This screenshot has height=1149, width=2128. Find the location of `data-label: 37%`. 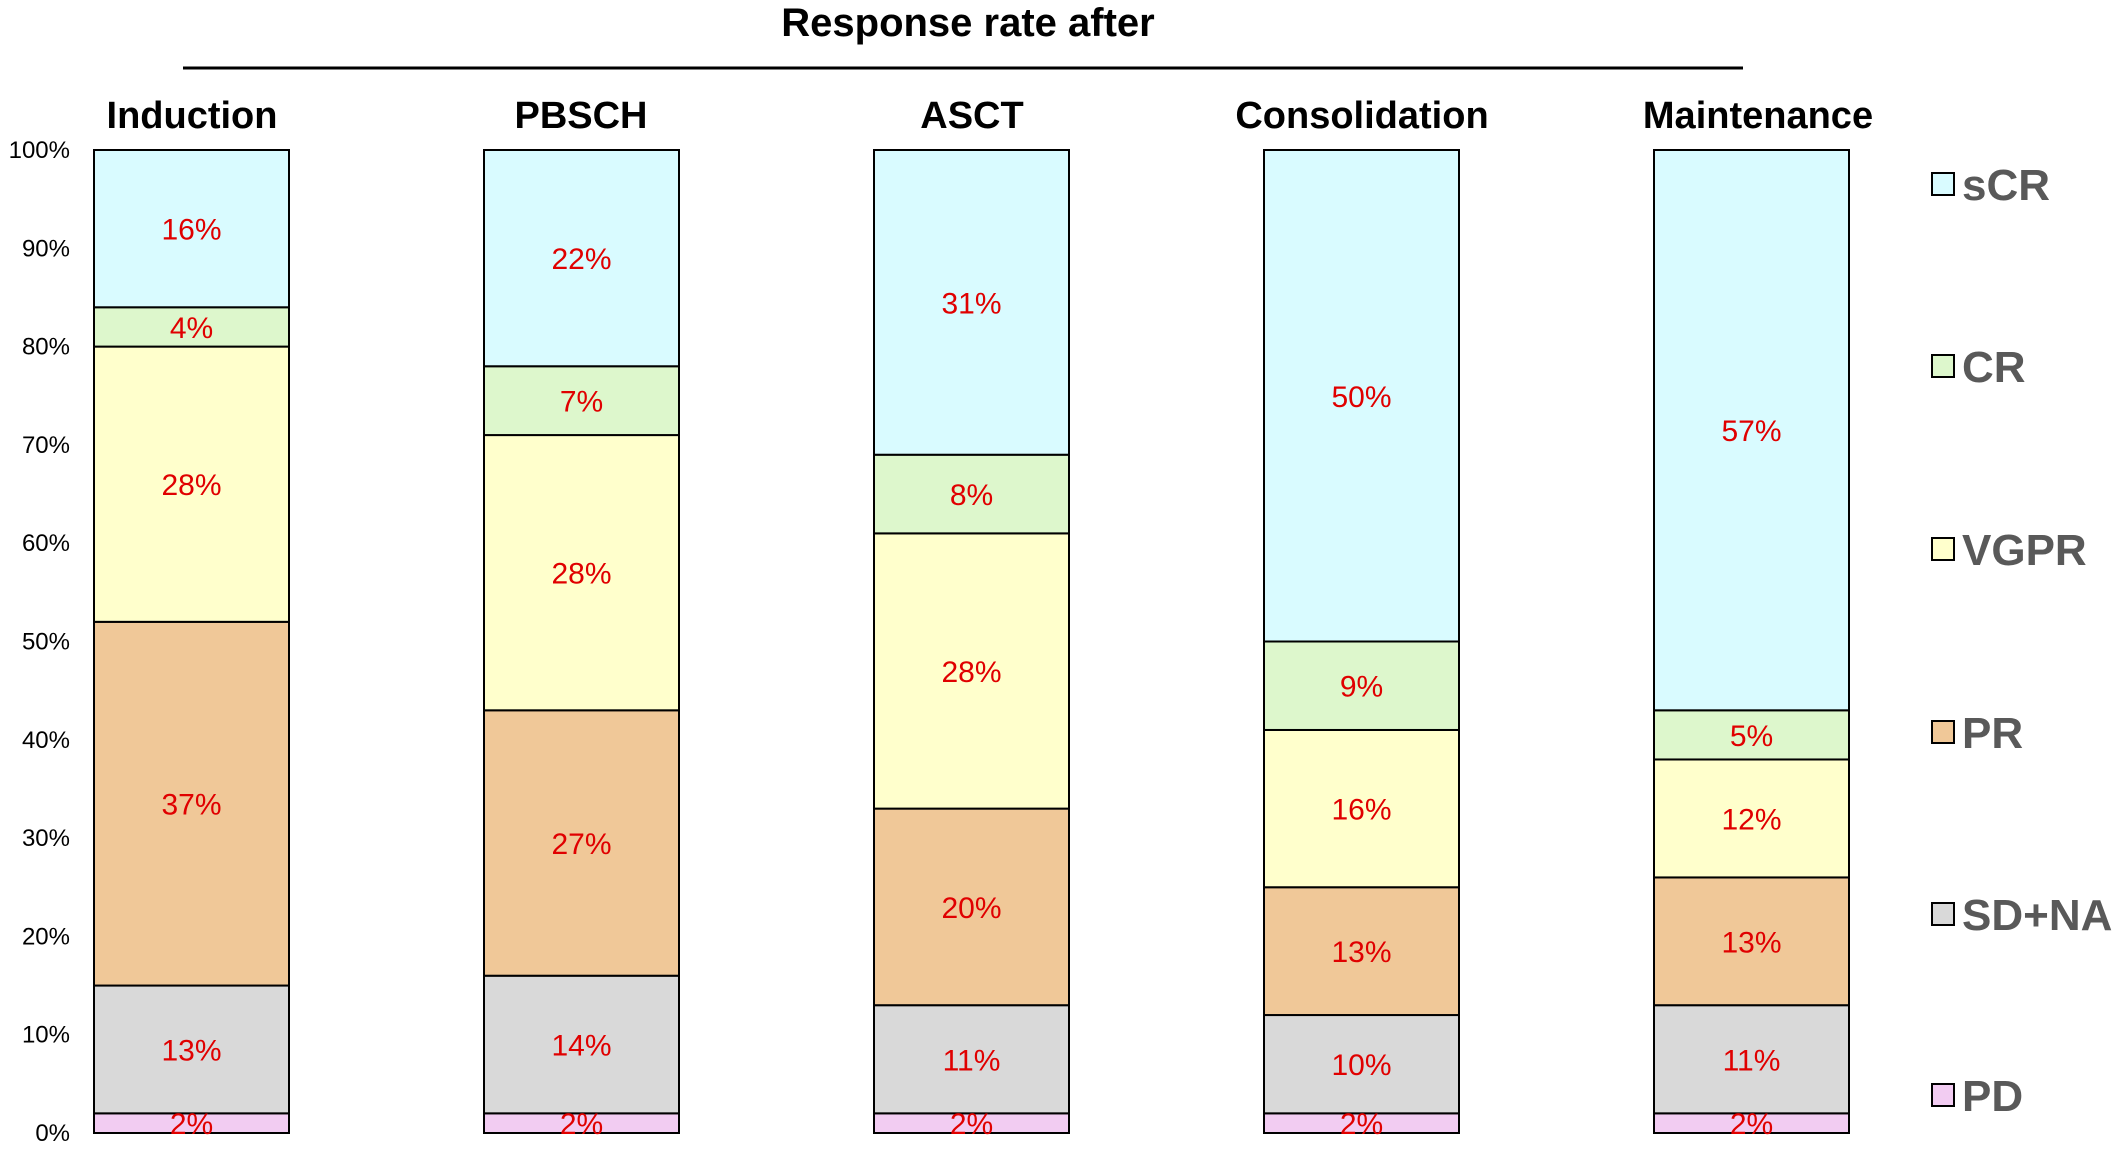

data-label: 37% is located at coordinates (191, 805).